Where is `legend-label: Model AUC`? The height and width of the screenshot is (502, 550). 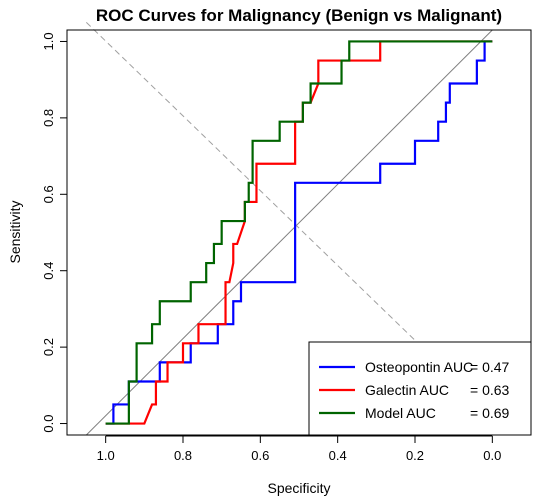
legend-label: Model AUC is located at coordinates (400, 413).